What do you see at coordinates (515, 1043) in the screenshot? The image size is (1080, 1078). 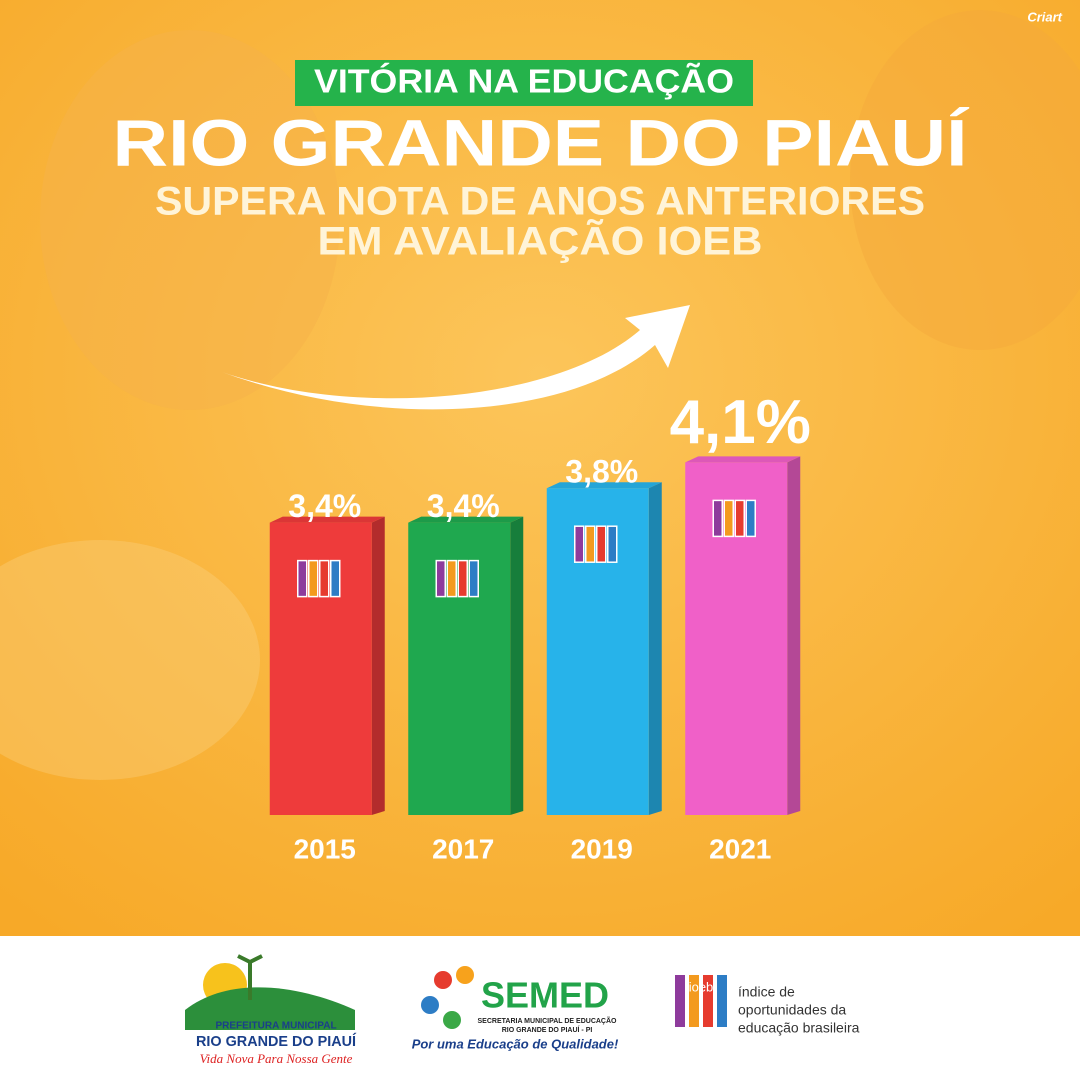 I see `semed-slogan: Por uma Educação de Qualidade!` at bounding box center [515, 1043].